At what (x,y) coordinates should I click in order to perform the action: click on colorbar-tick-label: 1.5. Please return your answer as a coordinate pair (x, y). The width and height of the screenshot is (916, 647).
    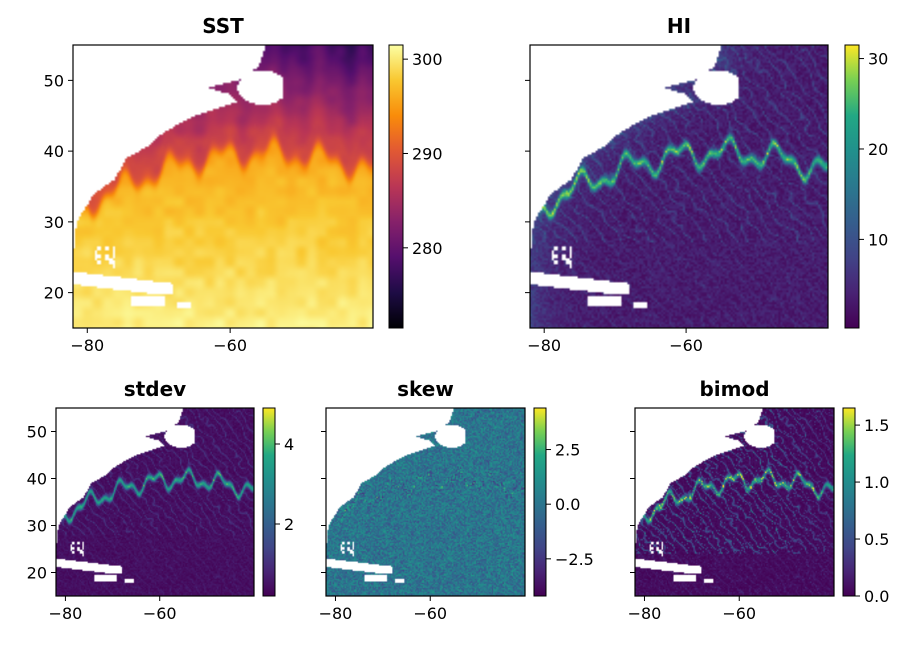
    Looking at the image, I should click on (876, 425).